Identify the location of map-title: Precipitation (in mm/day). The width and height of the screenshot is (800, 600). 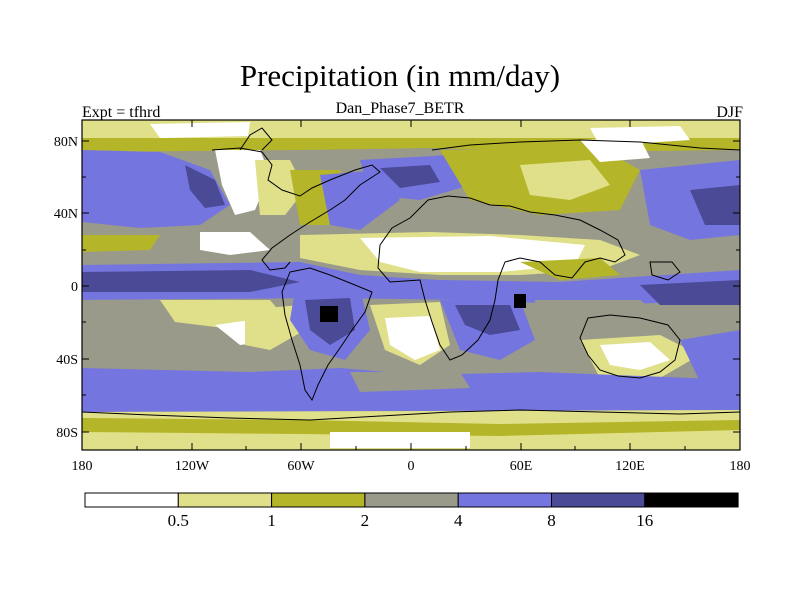
(400, 75).